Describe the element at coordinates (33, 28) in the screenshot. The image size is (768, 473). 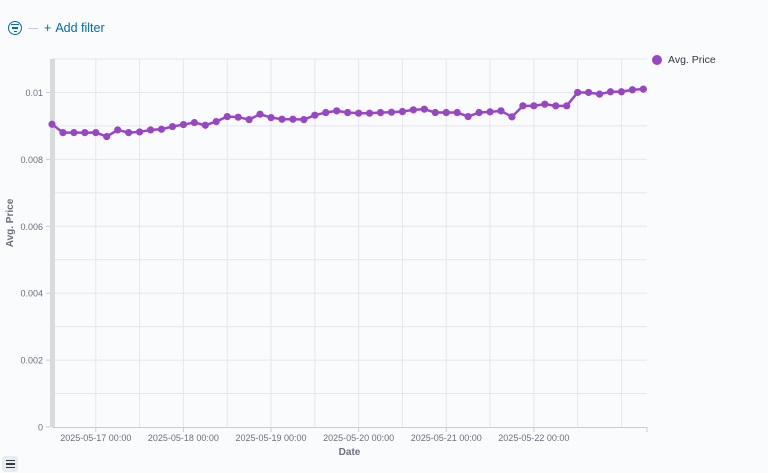
I see `filter-separator` at that location.